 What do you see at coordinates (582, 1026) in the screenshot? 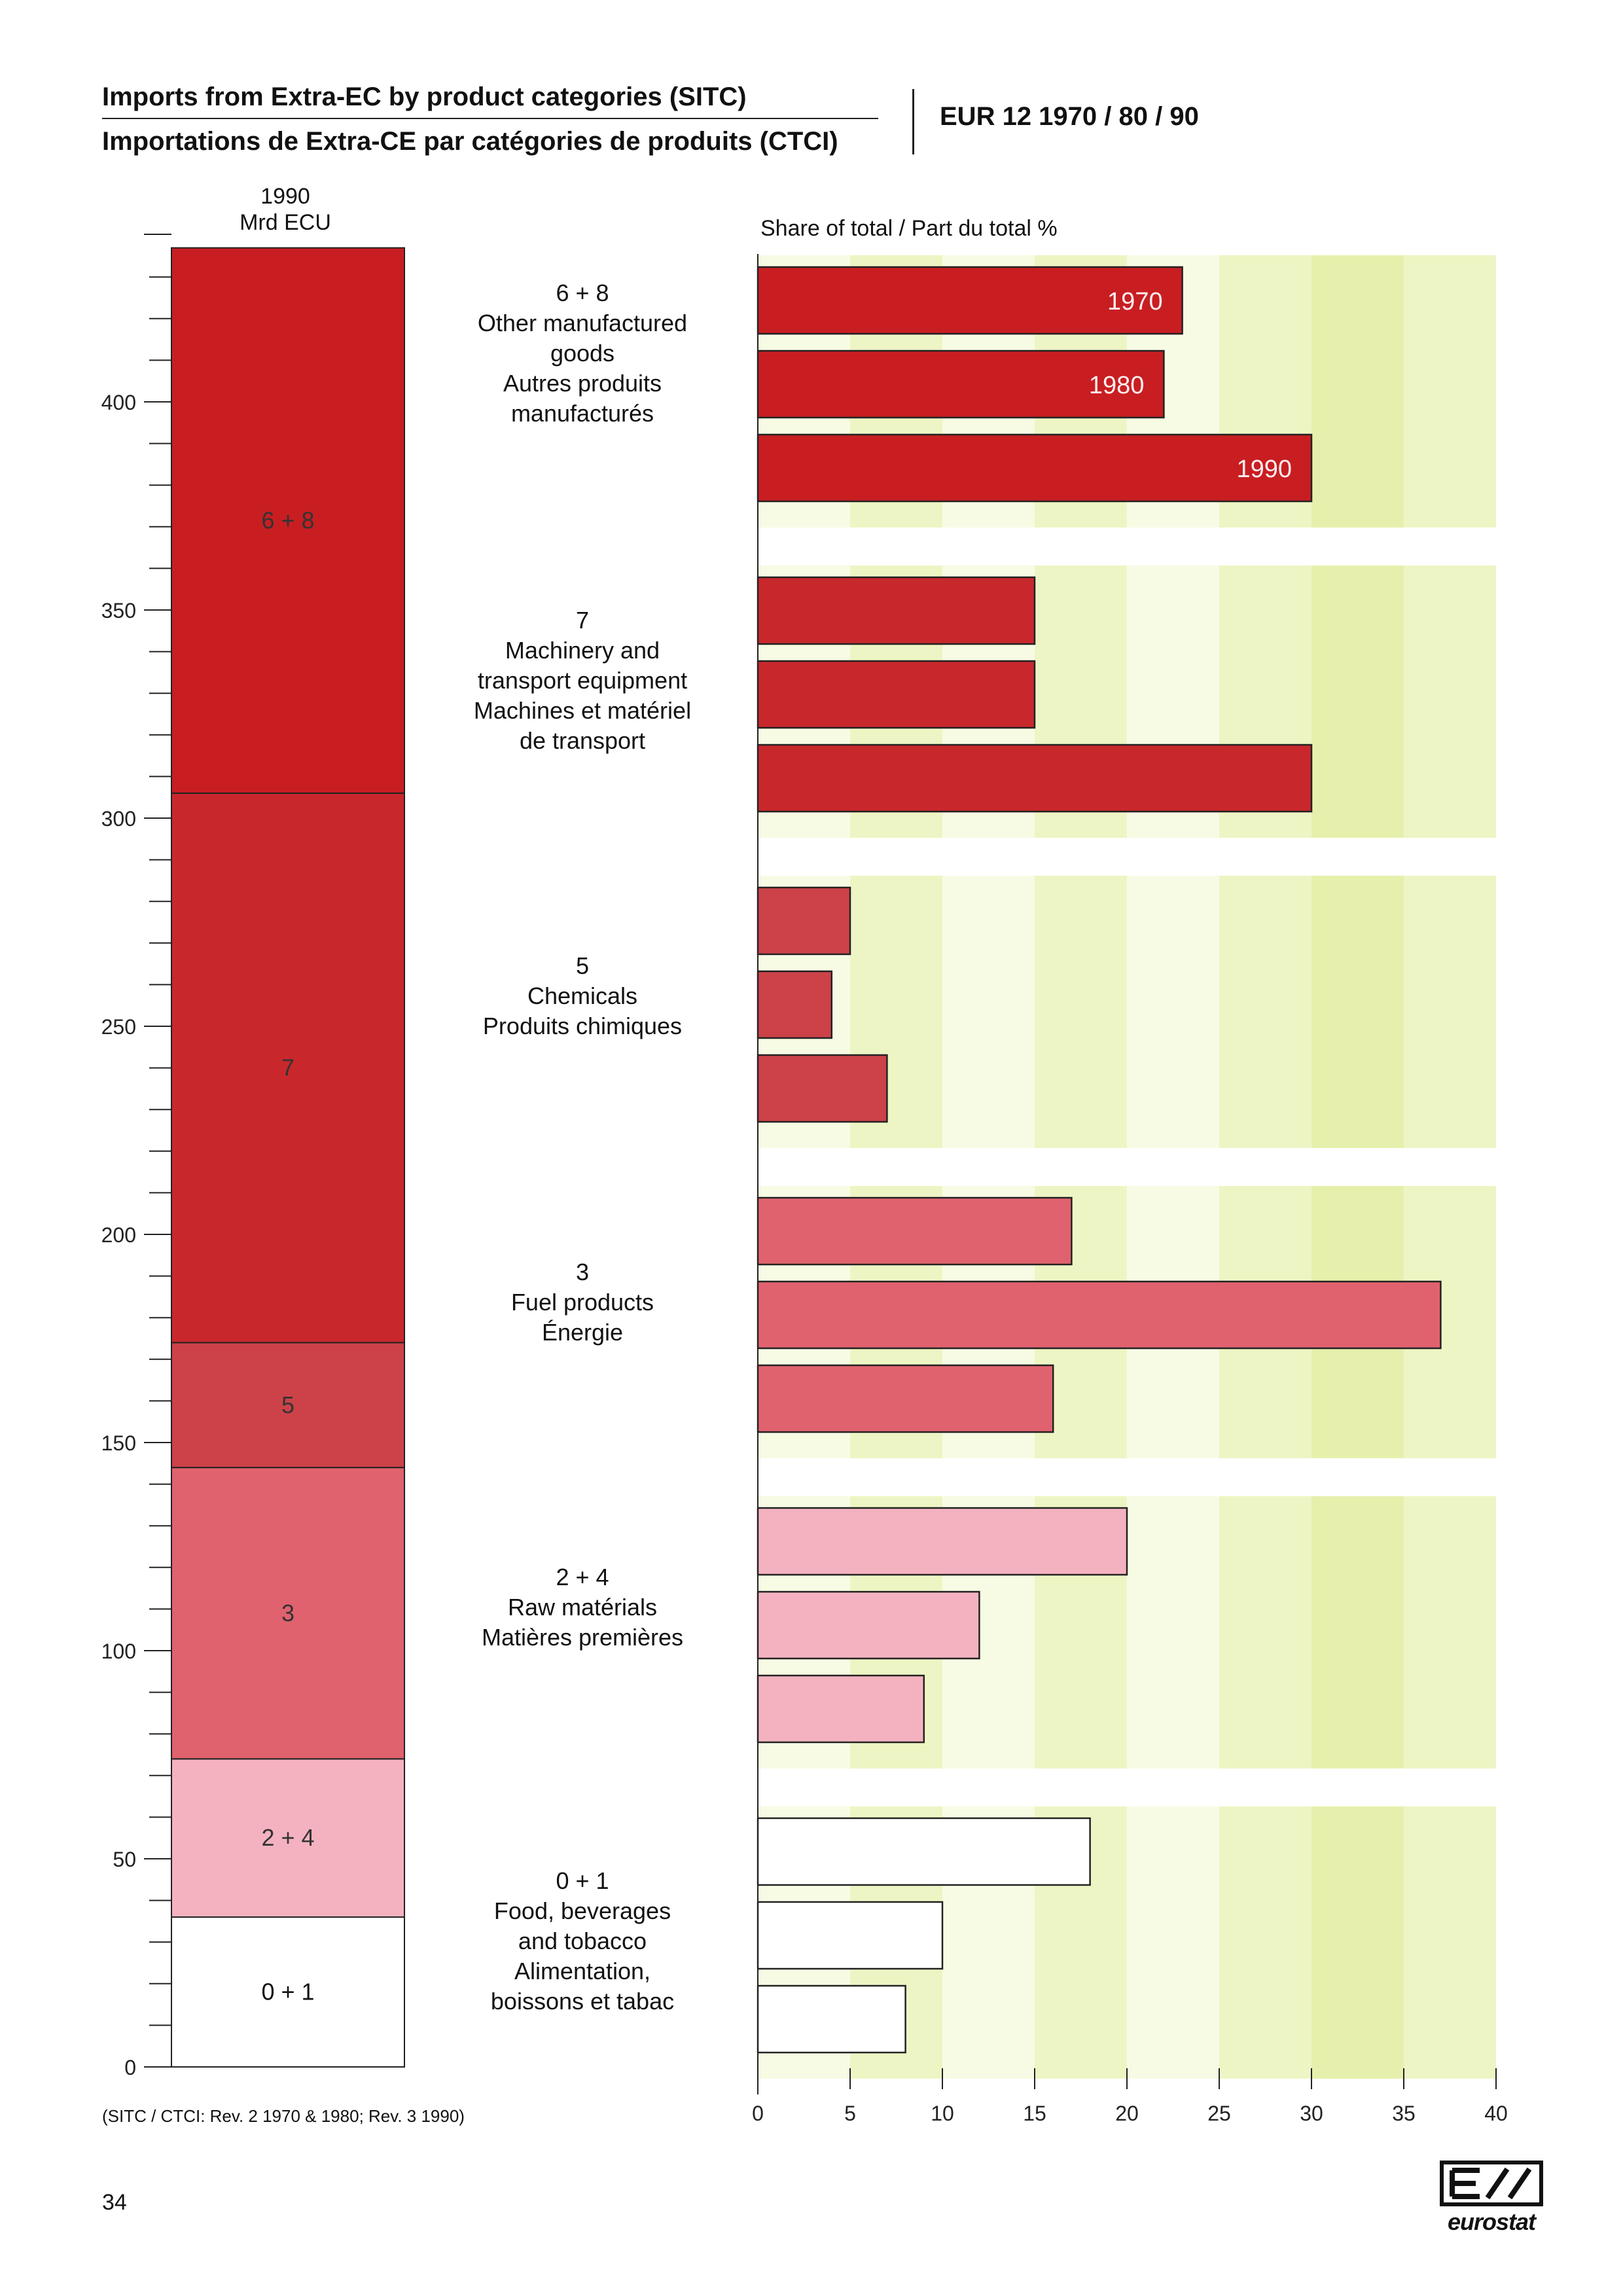
I see `category-description: Produits chimiques` at bounding box center [582, 1026].